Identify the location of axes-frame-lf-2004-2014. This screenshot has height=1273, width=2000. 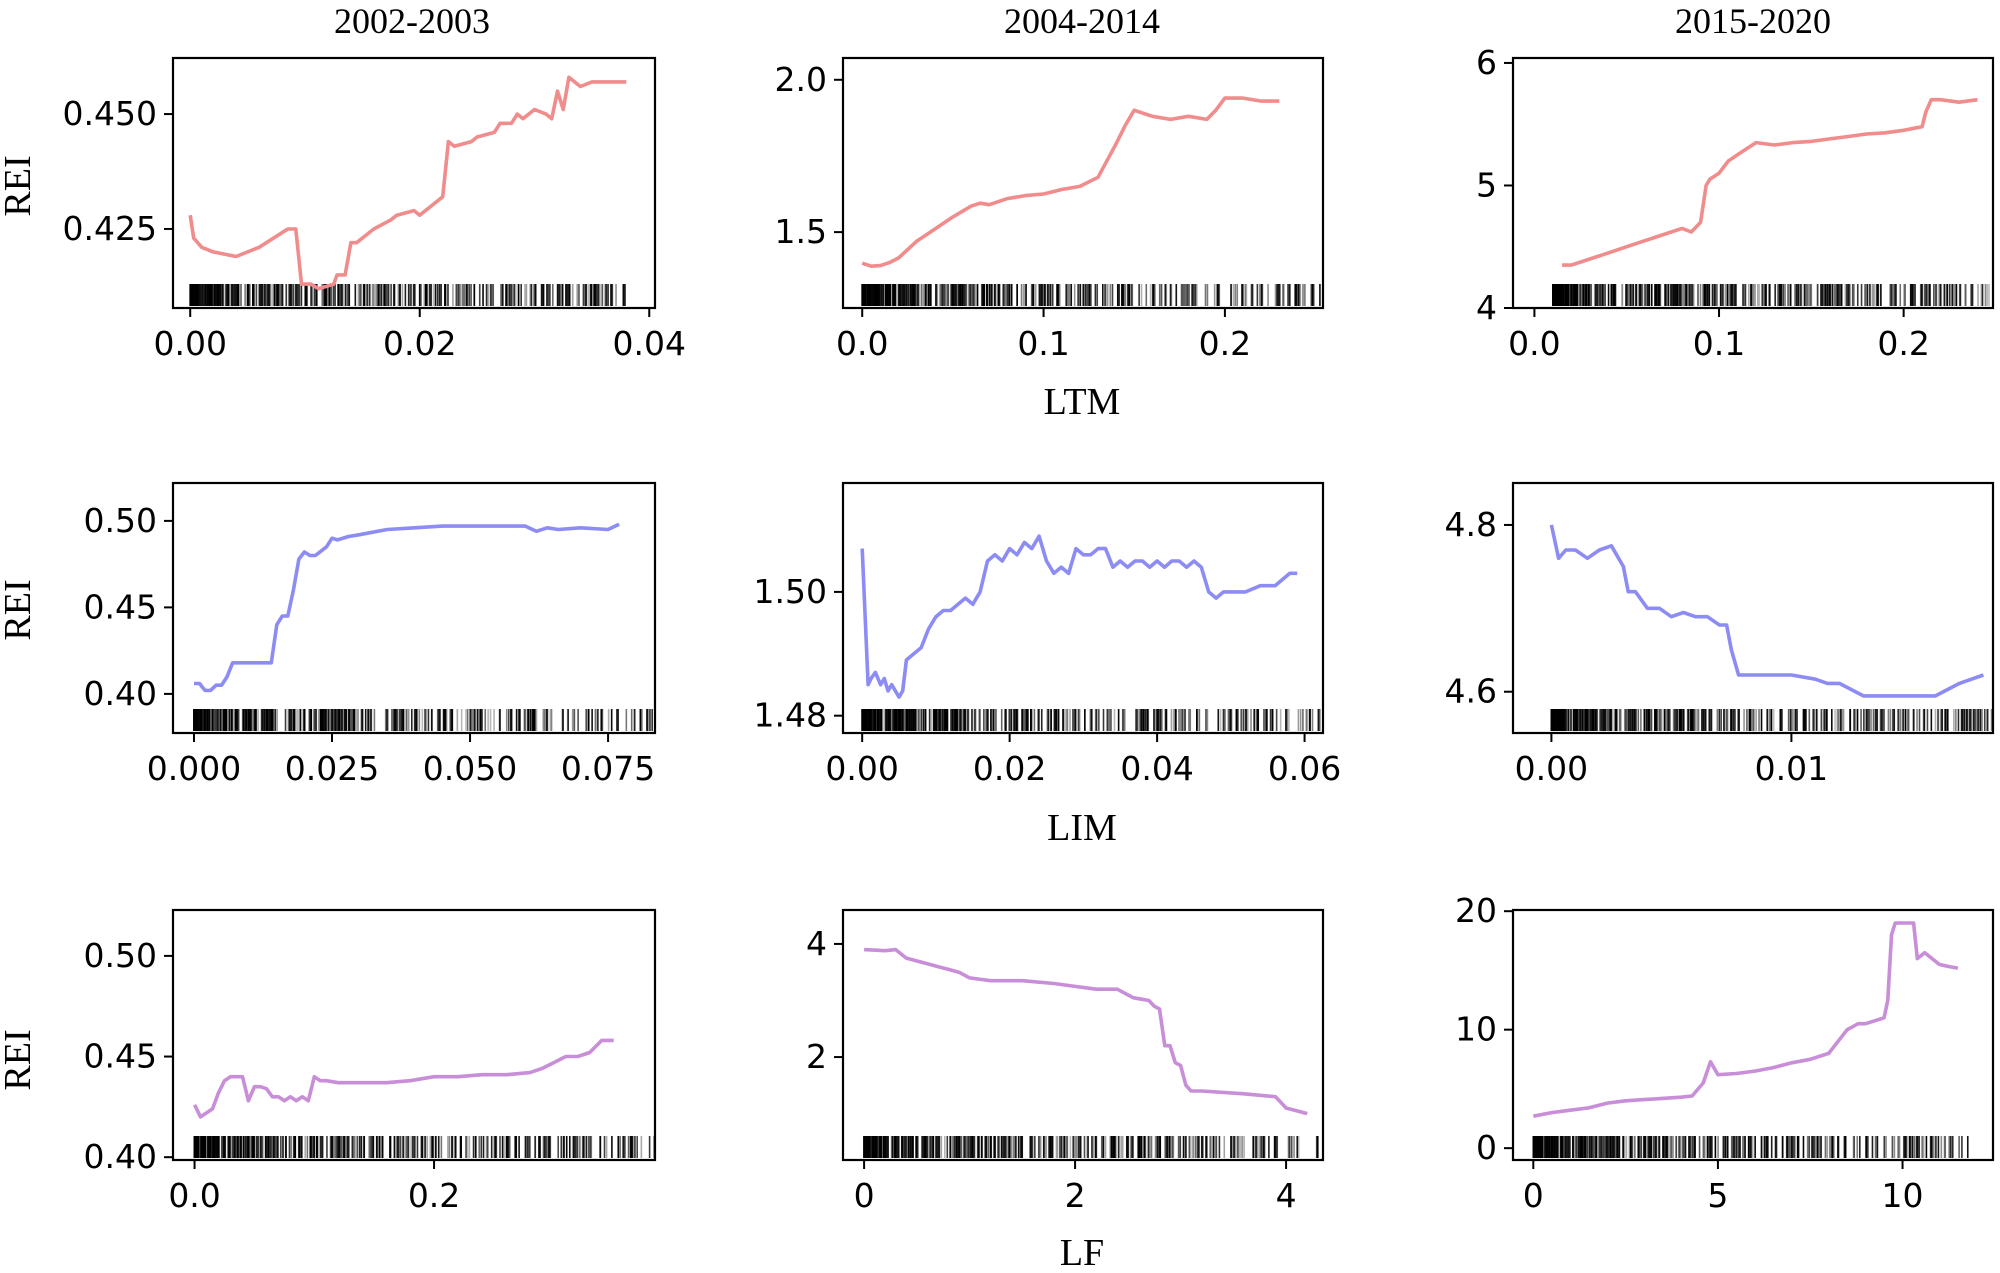
(1083, 1035).